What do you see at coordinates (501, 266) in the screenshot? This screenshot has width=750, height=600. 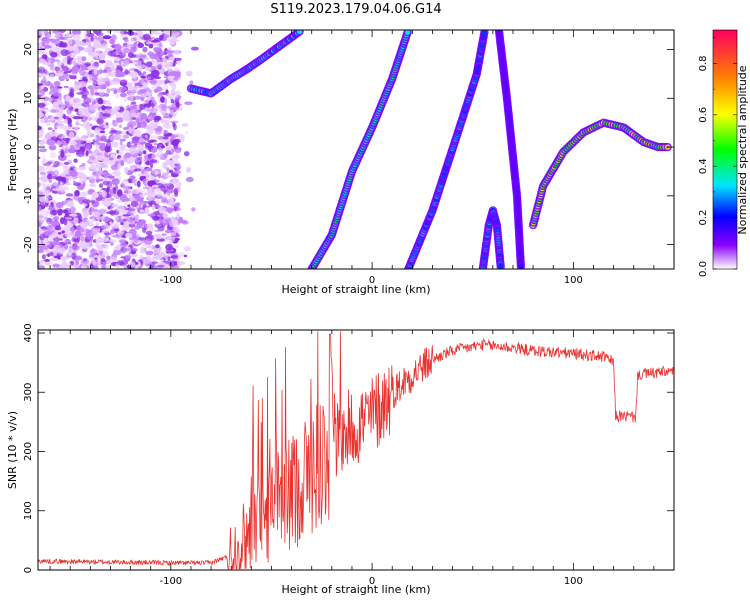 I see `trace-3-core` at bounding box center [501, 266].